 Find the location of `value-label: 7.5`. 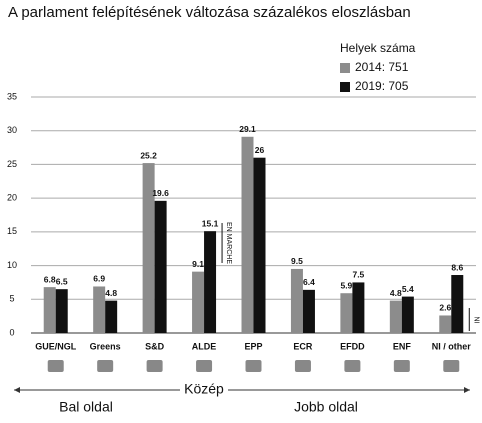

value-label: 7.5 is located at coordinates (358, 275).